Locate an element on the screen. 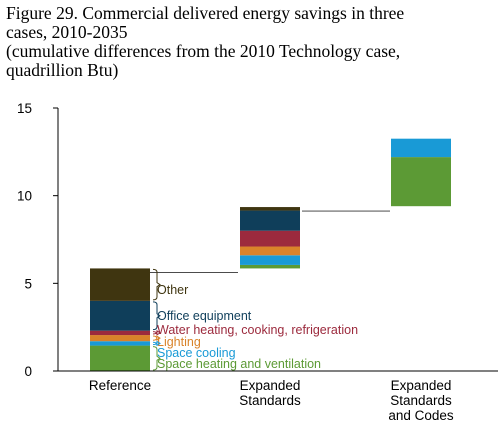 The width and height of the screenshot is (504, 439). bar-1-lighting is located at coordinates (270, 251).